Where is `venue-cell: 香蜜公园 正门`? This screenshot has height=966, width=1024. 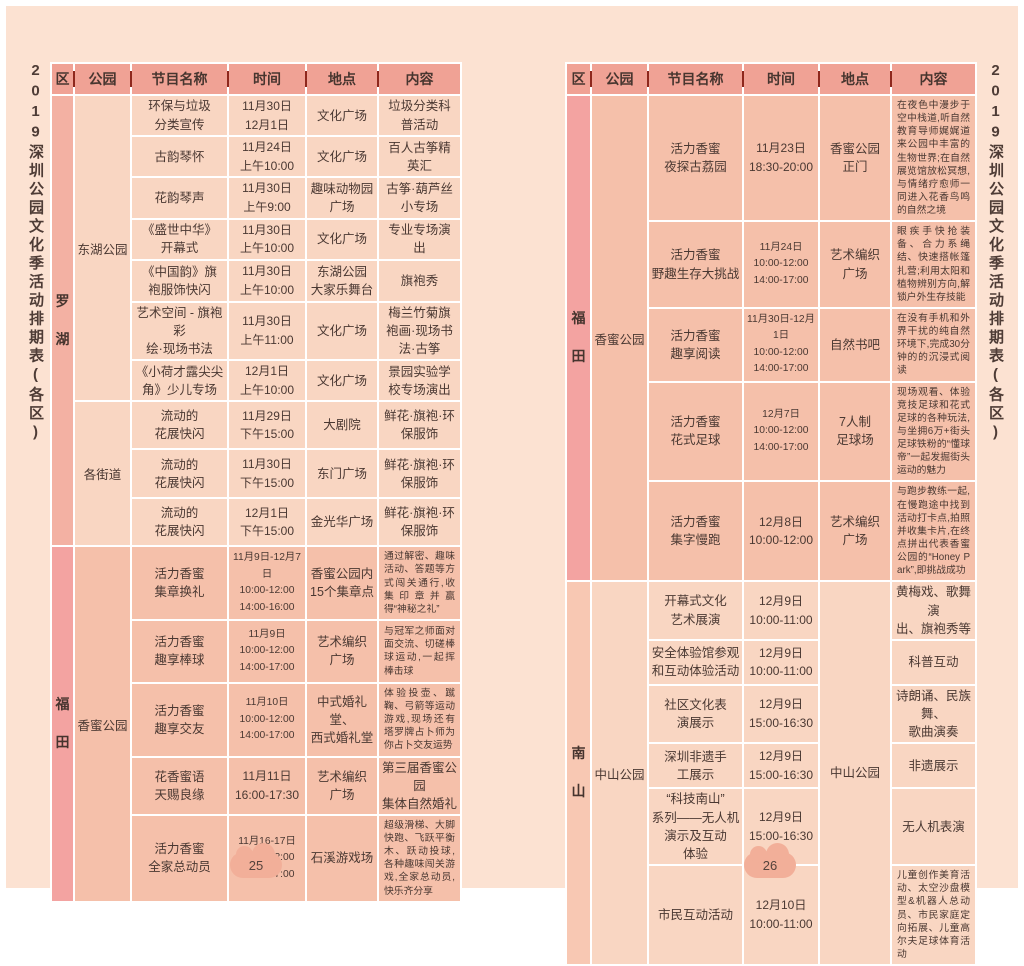
venue-cell: 香蜜公园 正门 is located at coordinates (855, 158).